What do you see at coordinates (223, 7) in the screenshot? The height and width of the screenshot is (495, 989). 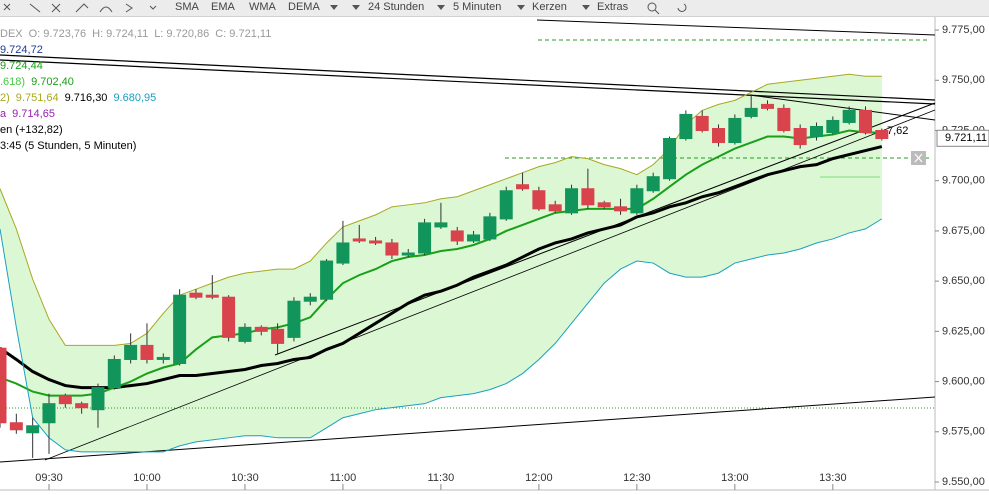 I see `toolbar-item: EMA` at bounding box center [223, 7].